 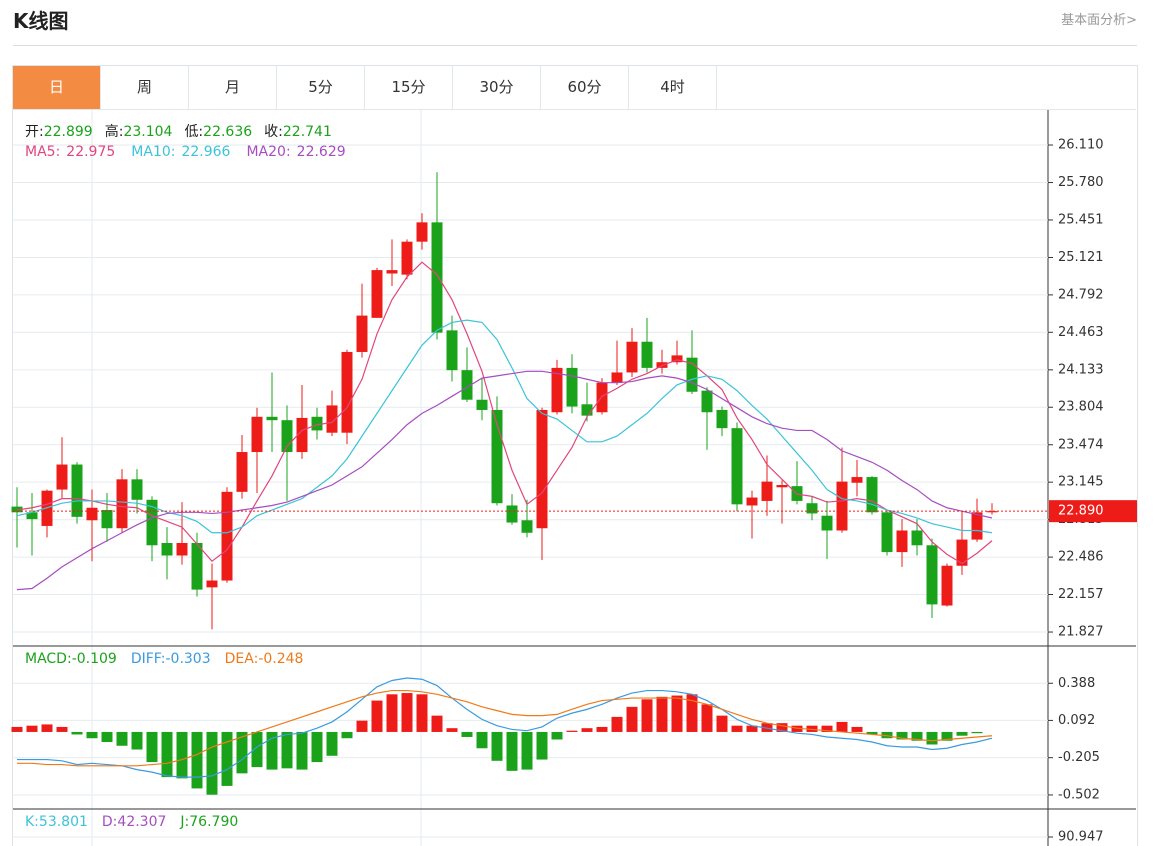 I want to click on legend-value: 22.966, so click(x=206, y=152).